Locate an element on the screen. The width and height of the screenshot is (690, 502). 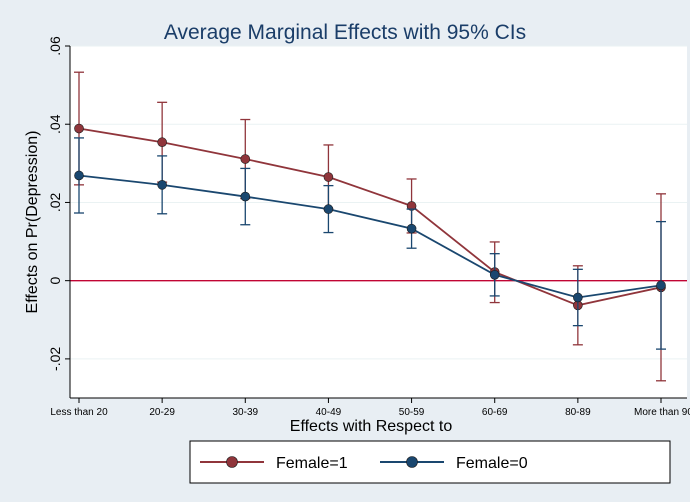
x-tick-label: 30-39 is located at coordinates (245, 412).